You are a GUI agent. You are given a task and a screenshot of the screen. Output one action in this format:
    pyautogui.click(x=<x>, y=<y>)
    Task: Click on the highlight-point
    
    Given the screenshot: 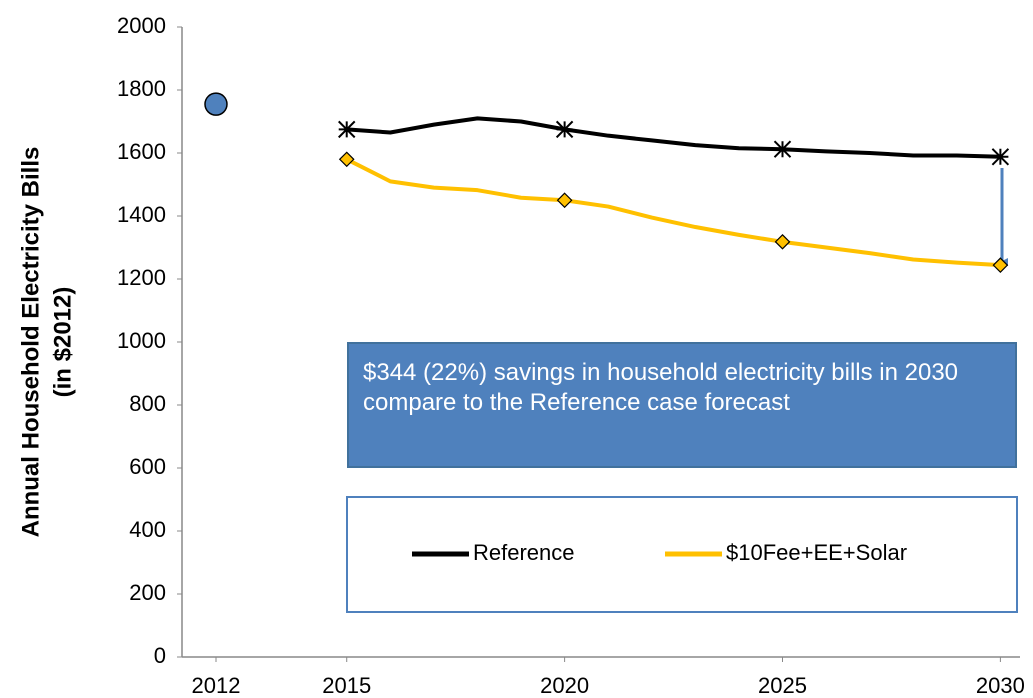 What is the action you would take?
    pyautogui.click(x=216, y=104)
    